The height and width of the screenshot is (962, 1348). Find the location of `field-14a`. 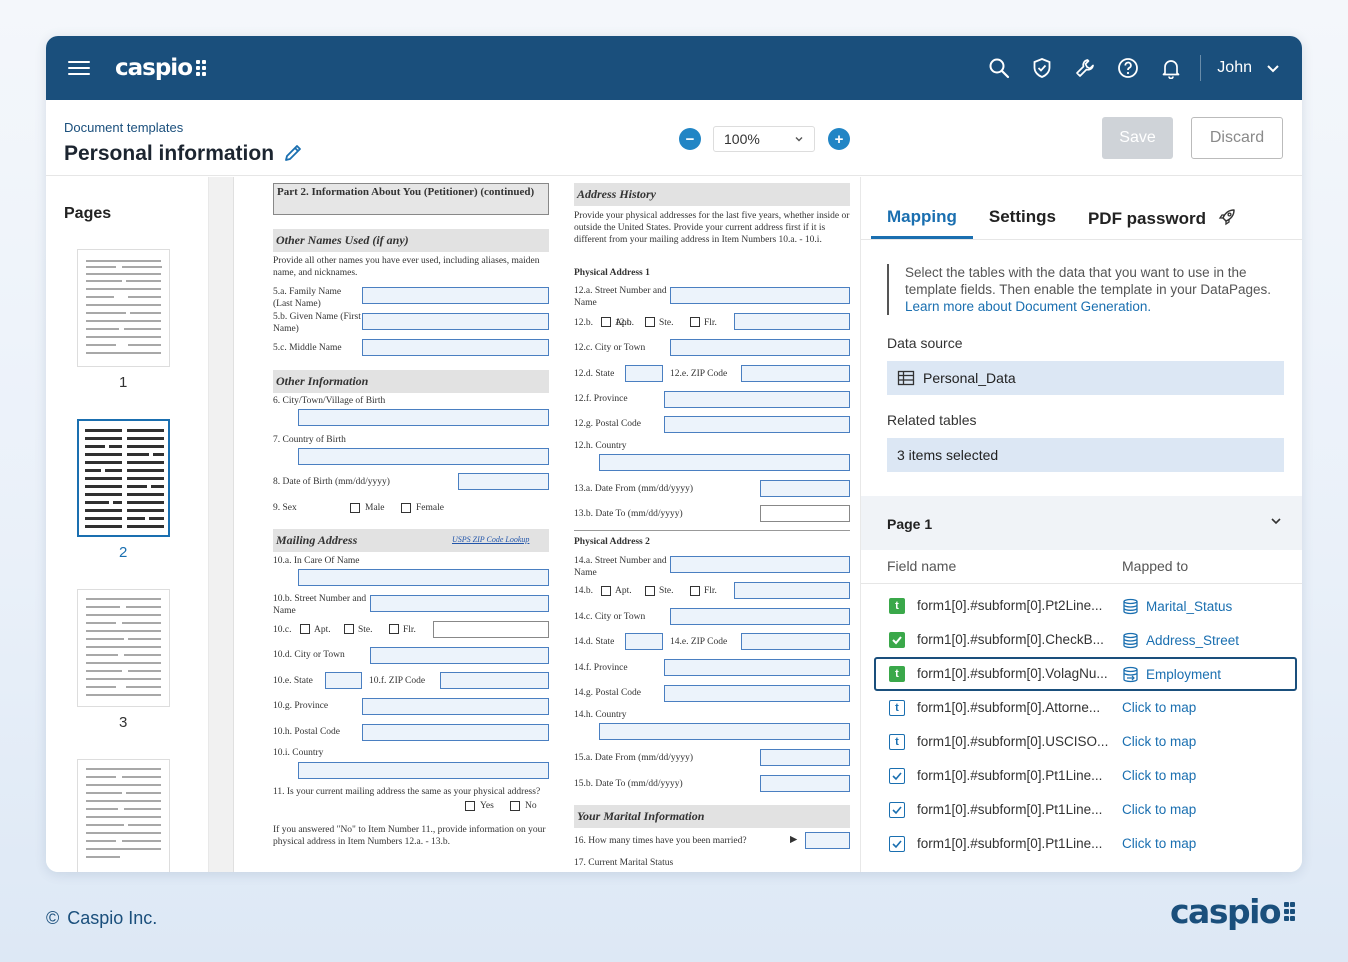

field-14a is located at coordinates (760, 564).